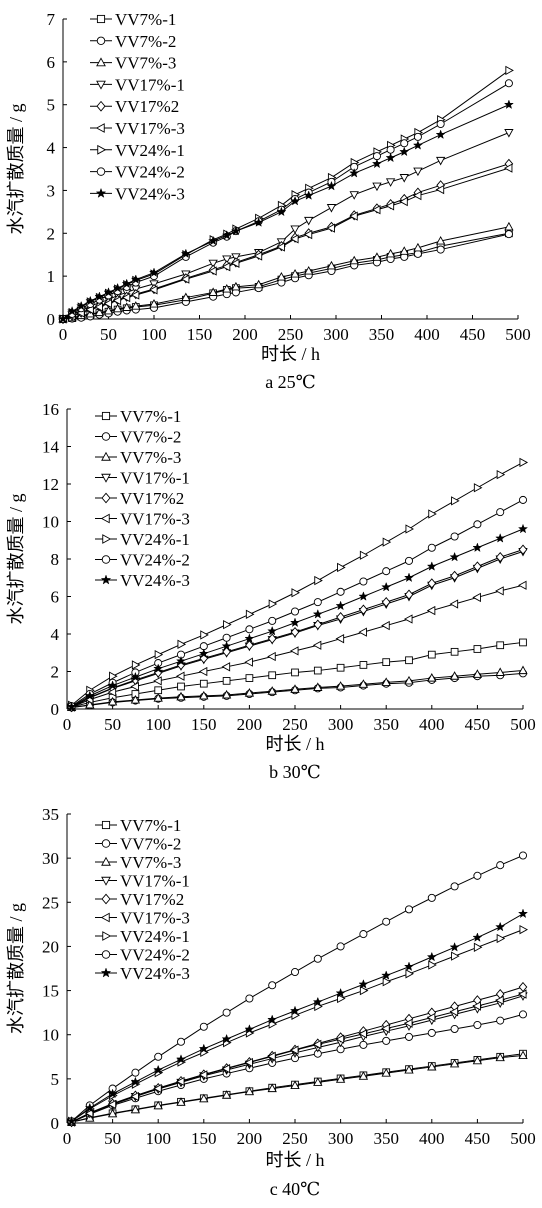 Image resolution: width=542 pixels, height=1208 pixels. Describe the element at coordinates (50, 484) in the screenshot. I see `y-tick-label: 12` at that location.